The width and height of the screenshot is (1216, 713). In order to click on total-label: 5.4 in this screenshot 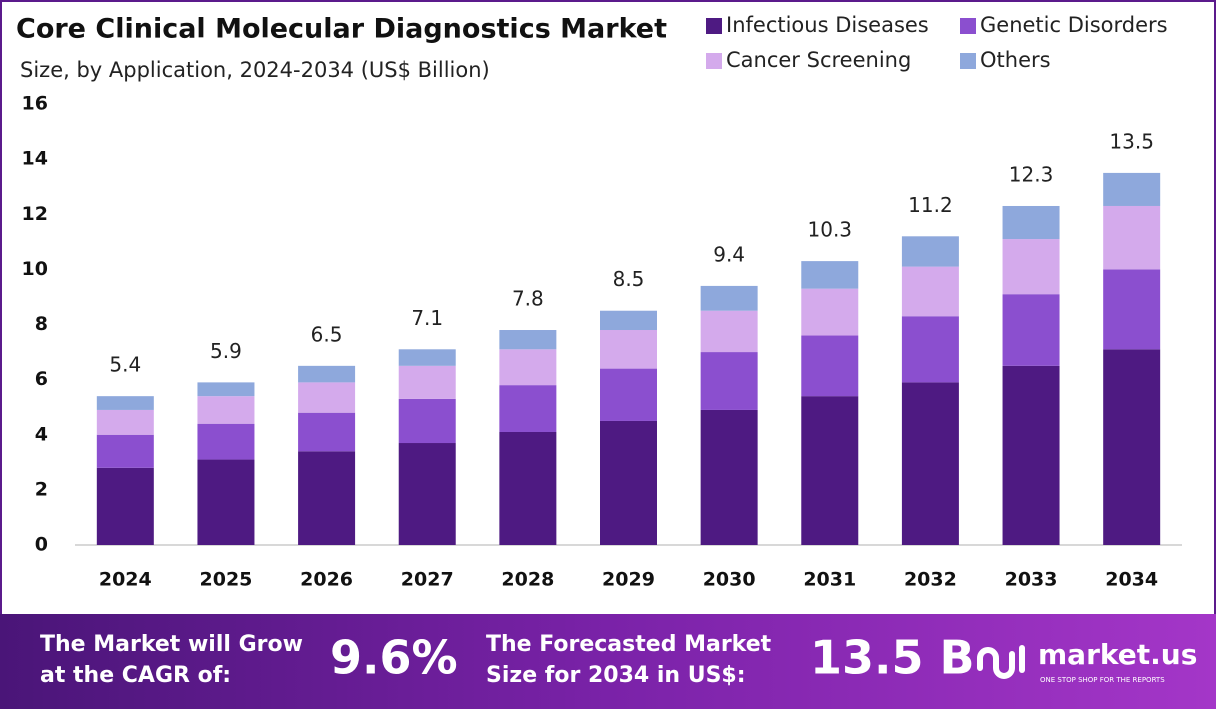, I will do `click(125, 365)`.